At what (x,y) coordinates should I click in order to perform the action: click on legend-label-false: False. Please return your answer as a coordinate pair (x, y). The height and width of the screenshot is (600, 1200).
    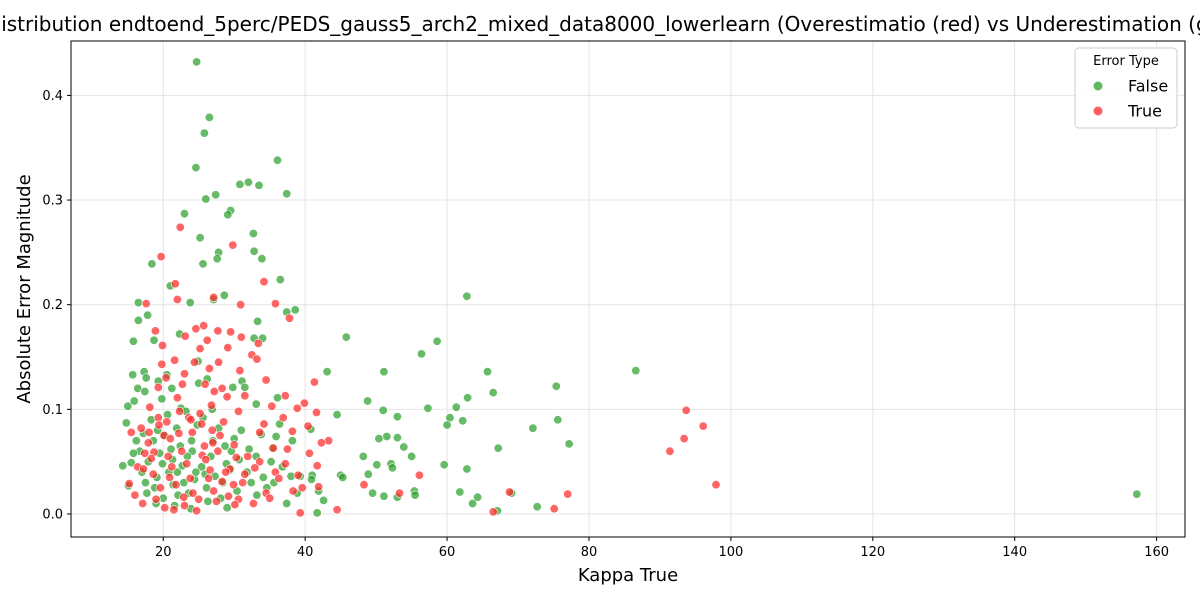
    Looking at the image, I should click on (1148, 86).